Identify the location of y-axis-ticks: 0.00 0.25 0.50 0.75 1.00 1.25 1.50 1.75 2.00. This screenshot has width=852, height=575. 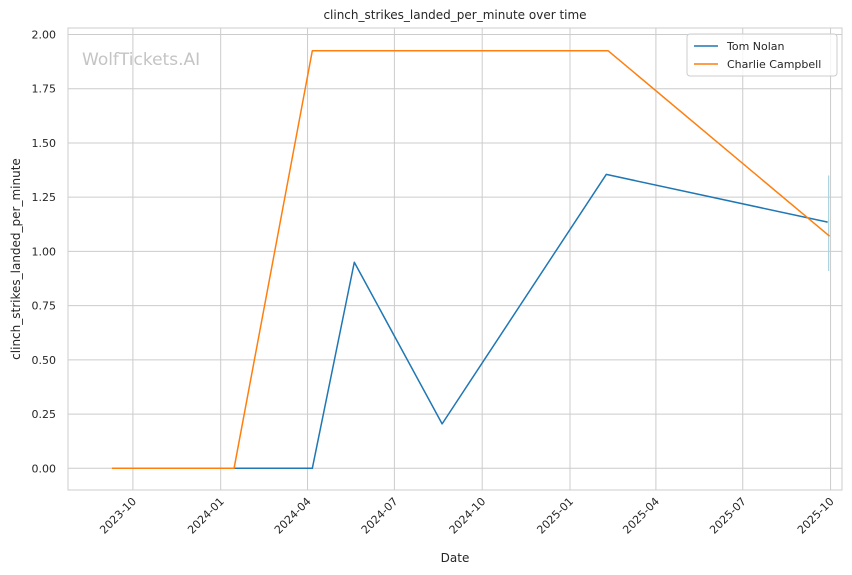
(44, 252).